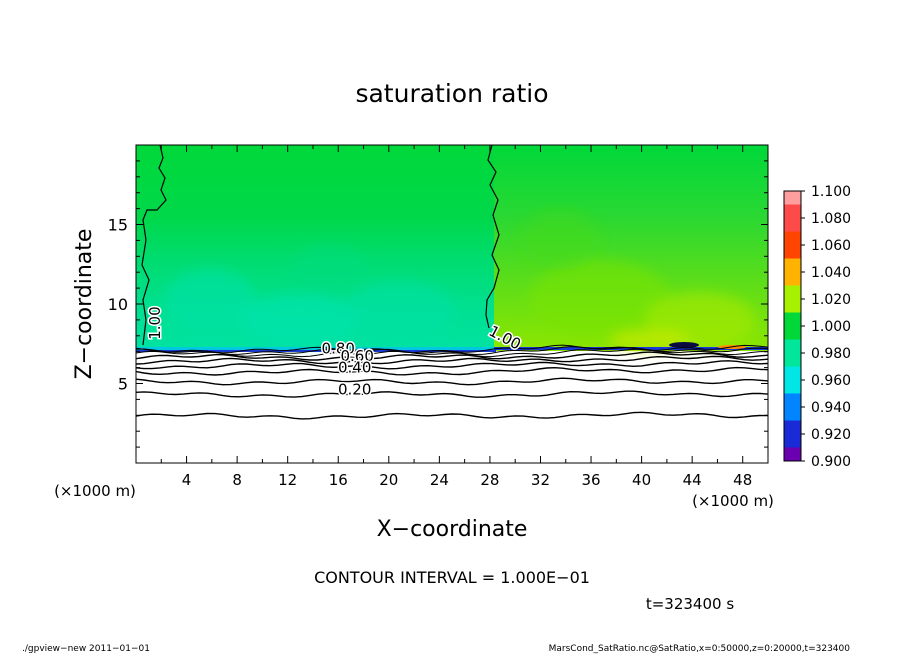  Describe the element at coordinates (118, 304) in the screenshot. I see `y-tick-label: 10` at that location.